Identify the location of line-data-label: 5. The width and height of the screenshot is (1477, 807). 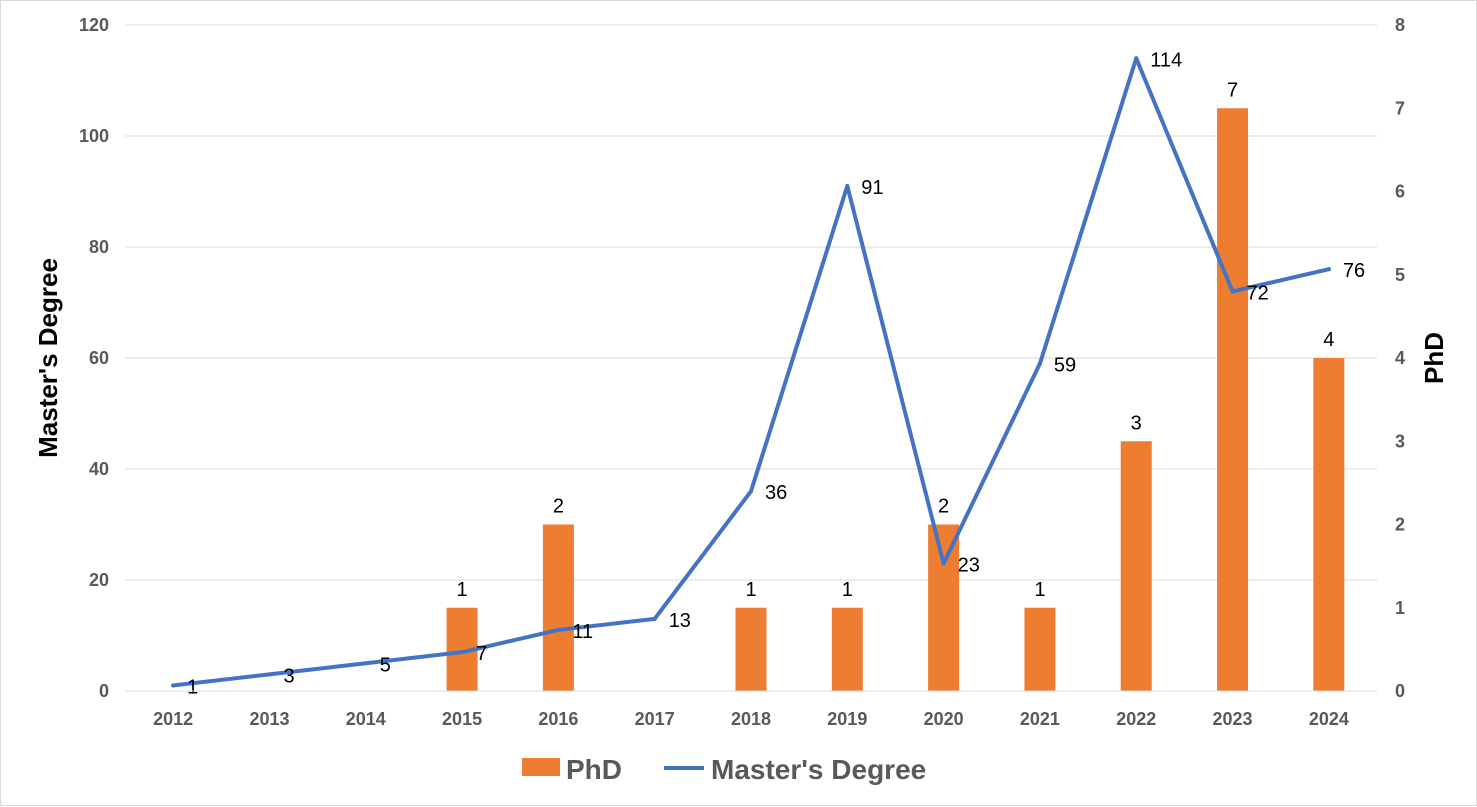
(385, 665).